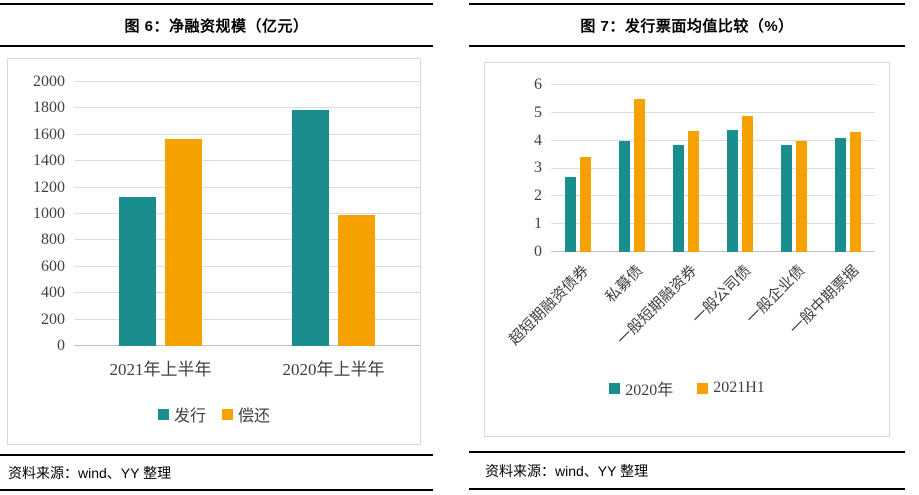 The height and width of the screenshot is (495, 919). What do you see at coordinates (333, 369) in the screenshot?
I see `x-axis-label: 2020年上半年` at bounding box center [333, 369].